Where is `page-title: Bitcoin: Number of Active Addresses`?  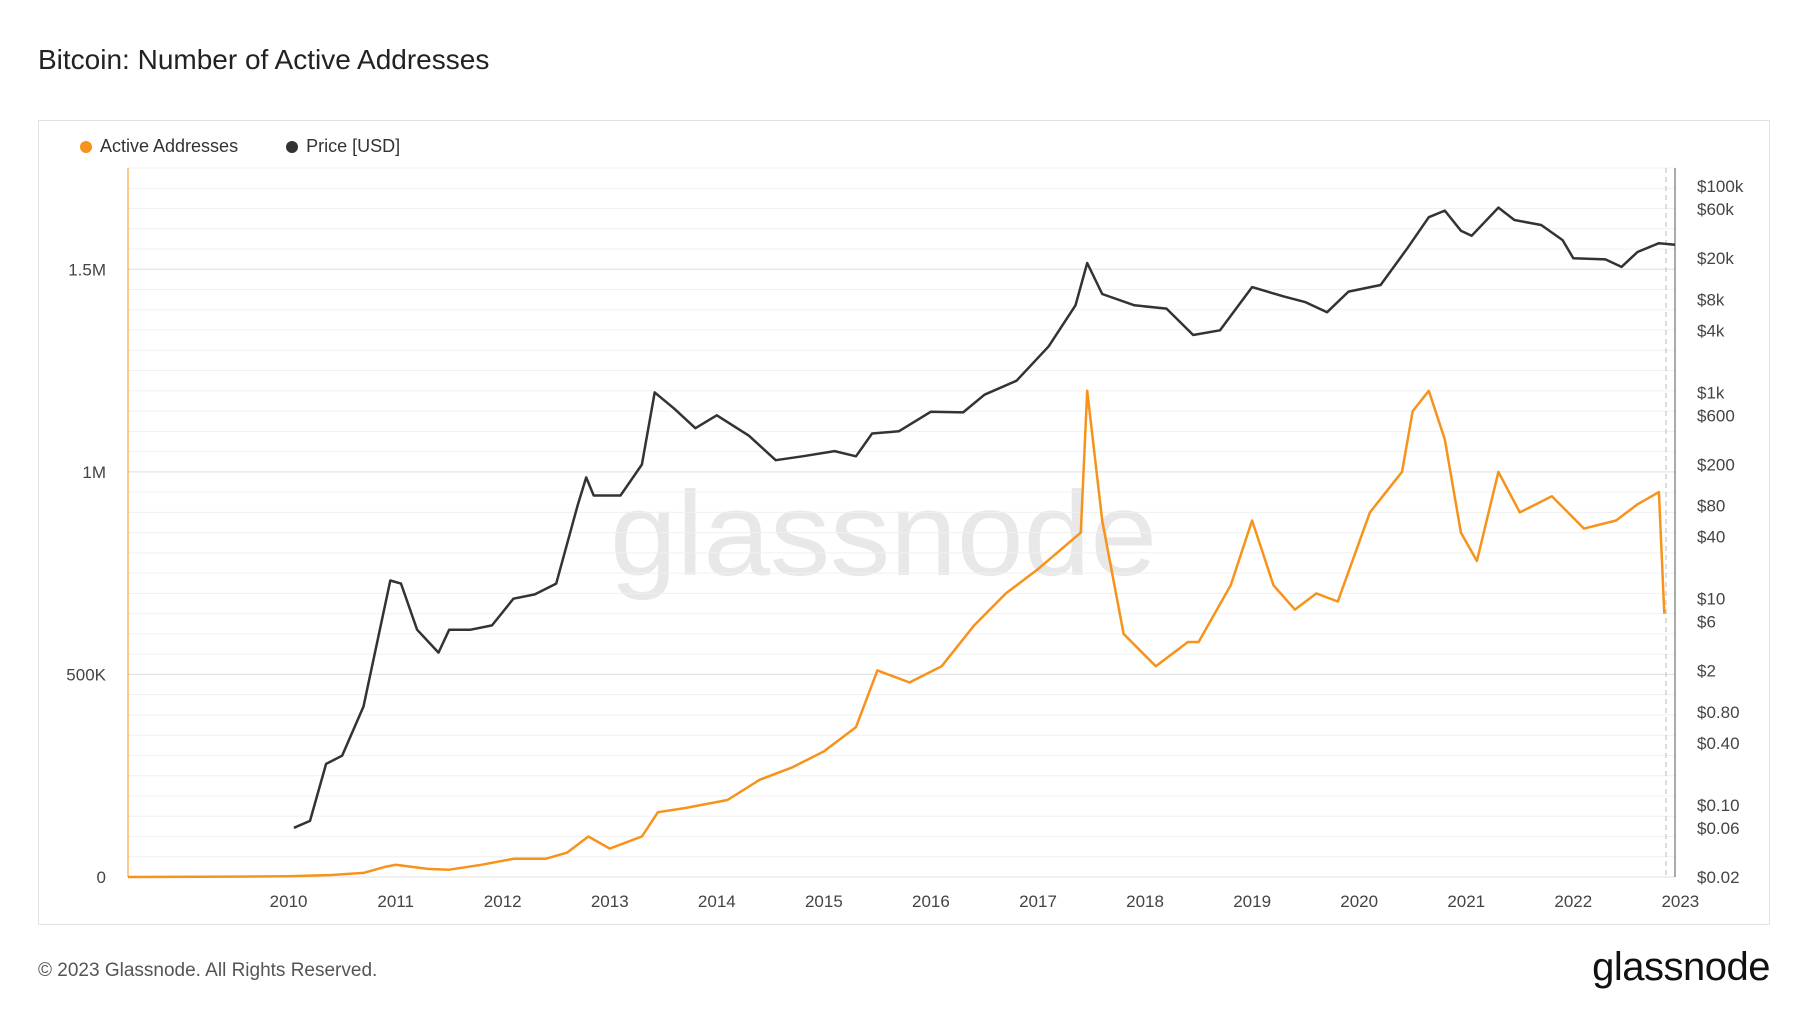 page-title: Bitcoin: Number of Active Addresses is located at coordinates (264, 59).